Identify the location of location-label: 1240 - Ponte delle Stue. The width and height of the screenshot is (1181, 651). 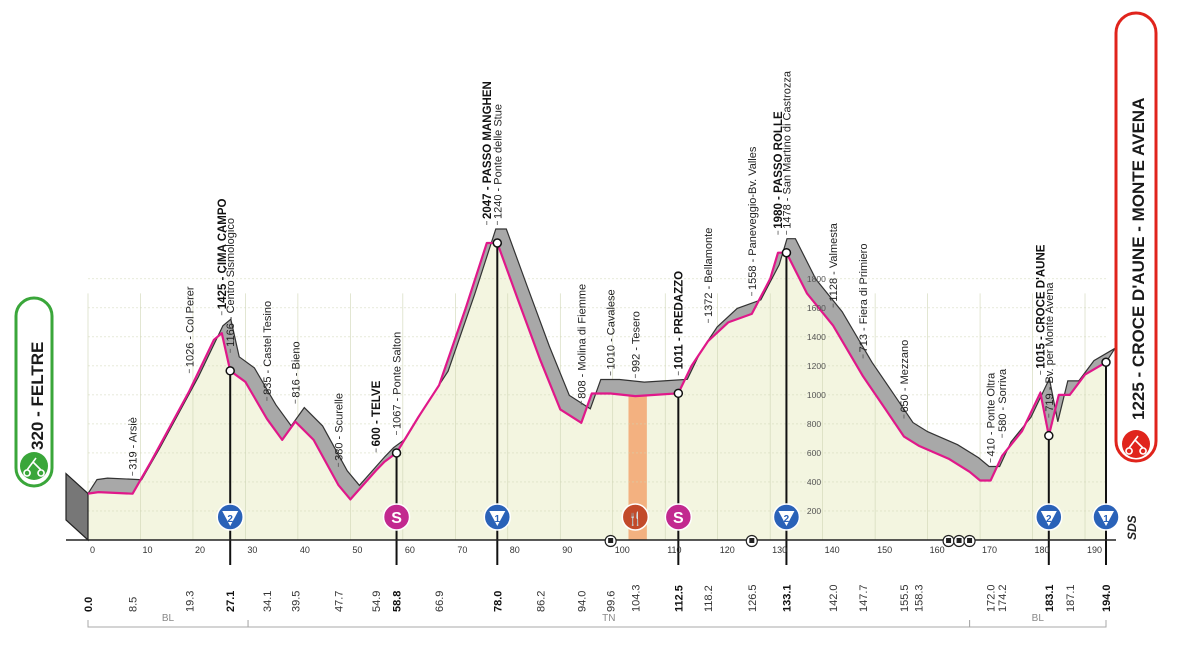
(498, 161).